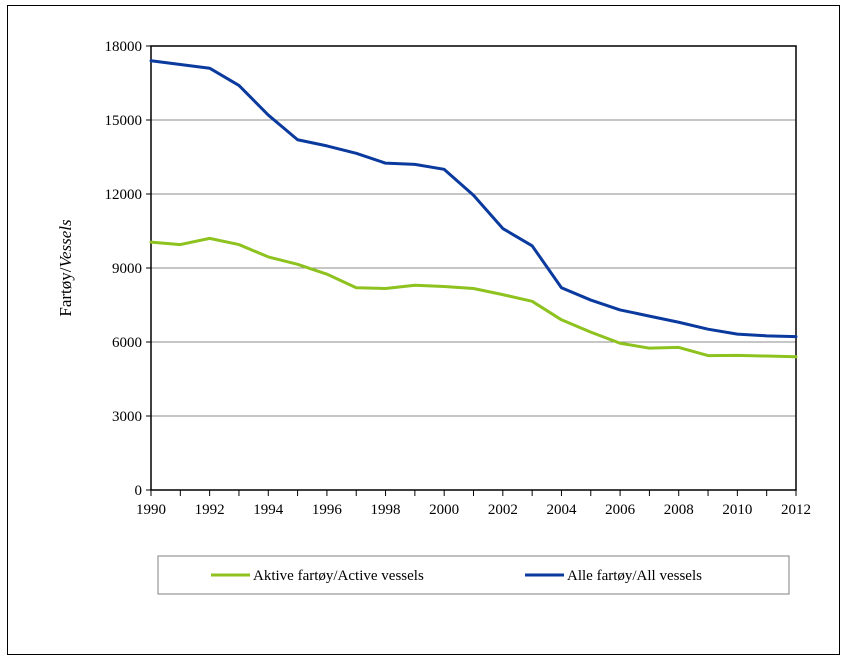 Image resolution: width=852 pixels, height=655 pixels. What do you see at coordinates (124, 121) in the screenshot?
I see `y-tick-label: 15000` at bounding box center [124, 121].